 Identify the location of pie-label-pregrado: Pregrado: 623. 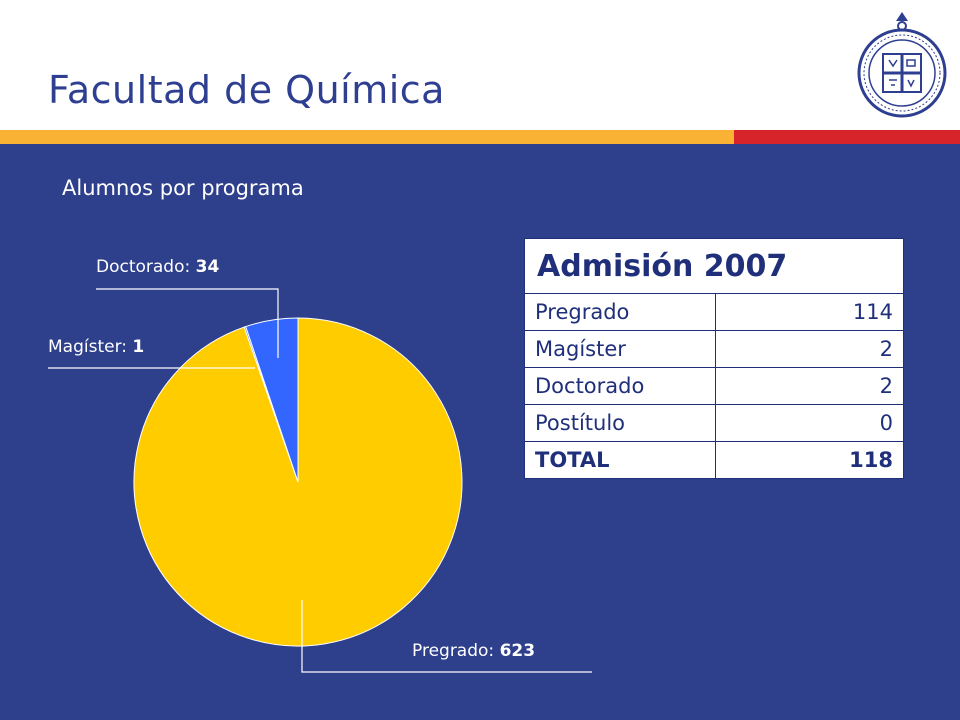
(473, 651).